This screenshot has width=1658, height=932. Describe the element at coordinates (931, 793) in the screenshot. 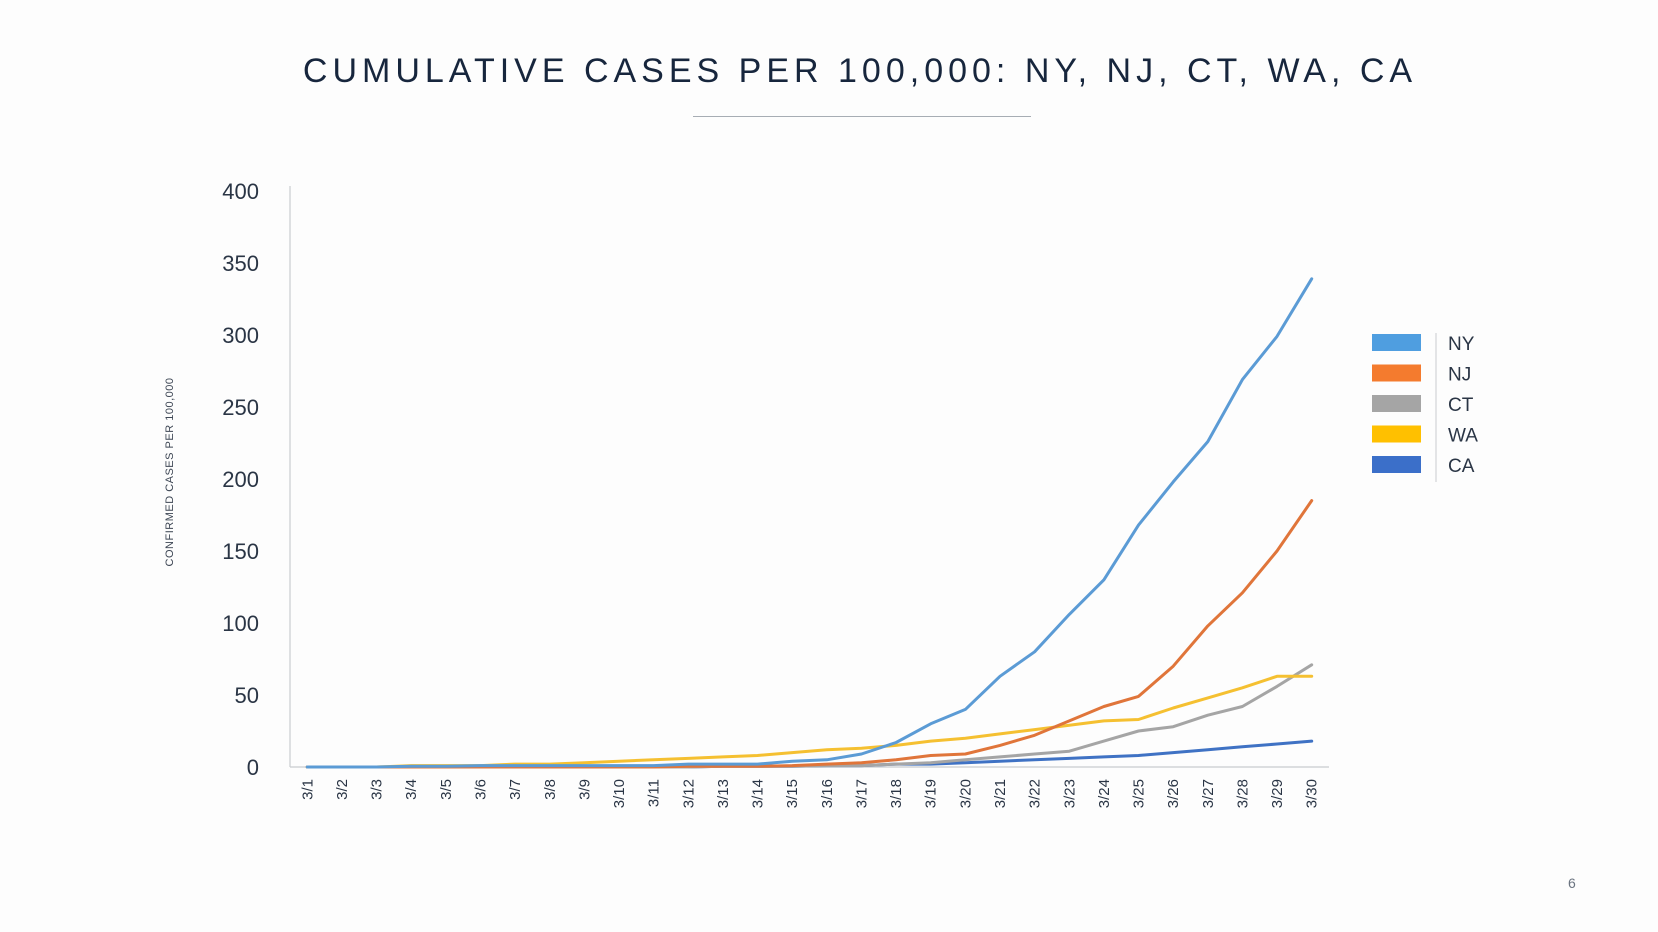

I see `x-tick-label: 3/19` at that location.